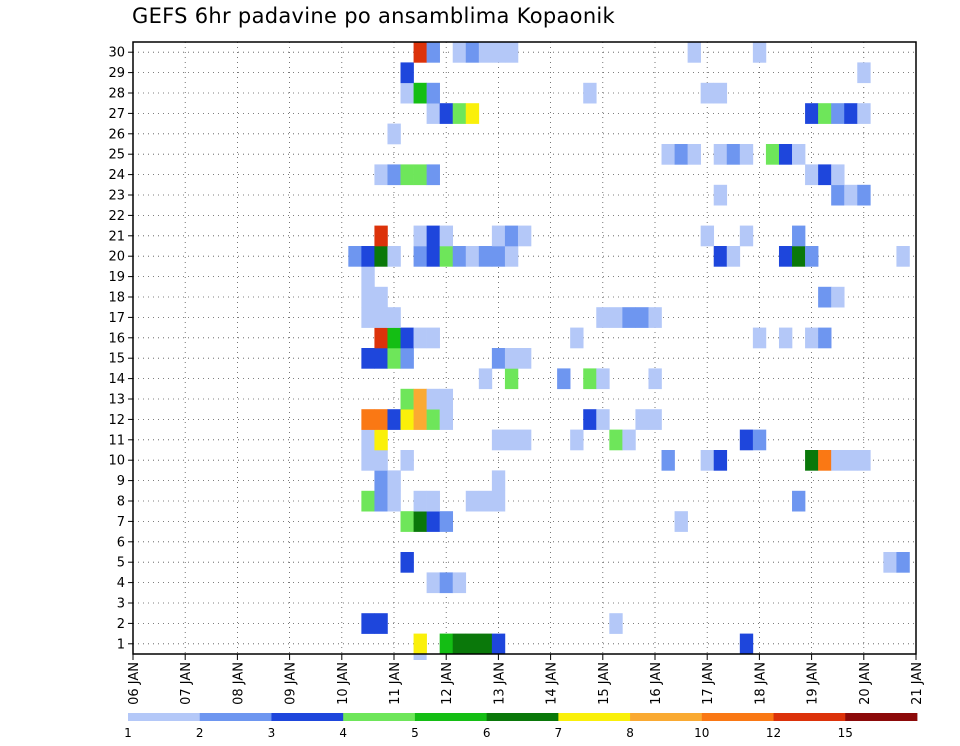 This screenshot has height=746, width=960. Describe the element at coordinates (238, 683) in the screenshot. I see `x-tick-label: 08 JAN` at that location.